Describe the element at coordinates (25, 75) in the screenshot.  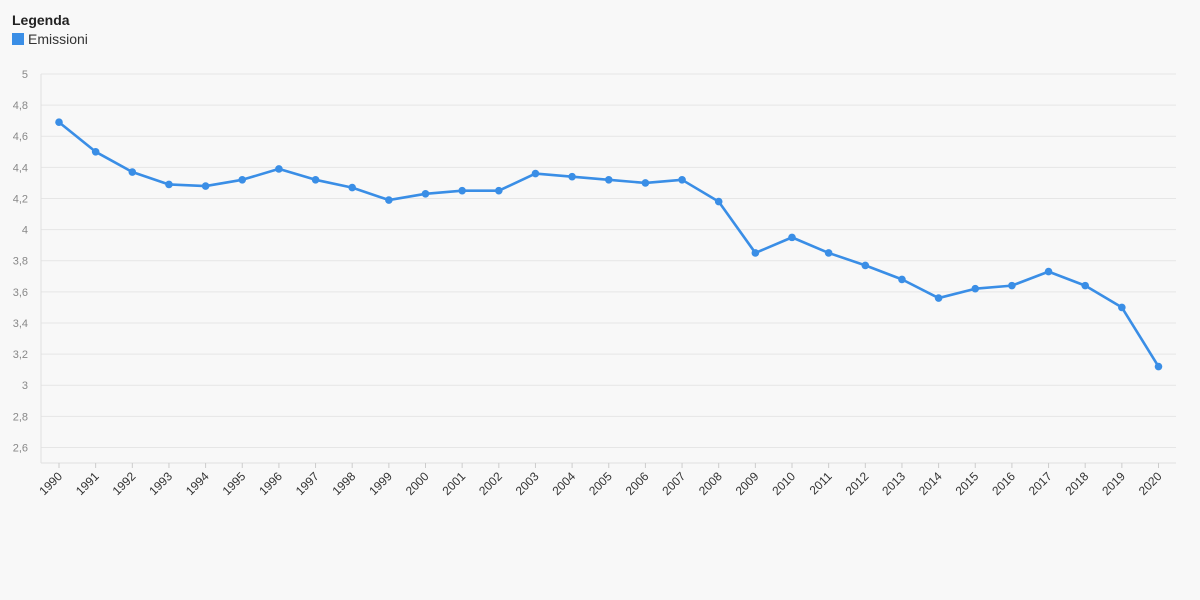
I see `y-tick-label: 5` at that location.